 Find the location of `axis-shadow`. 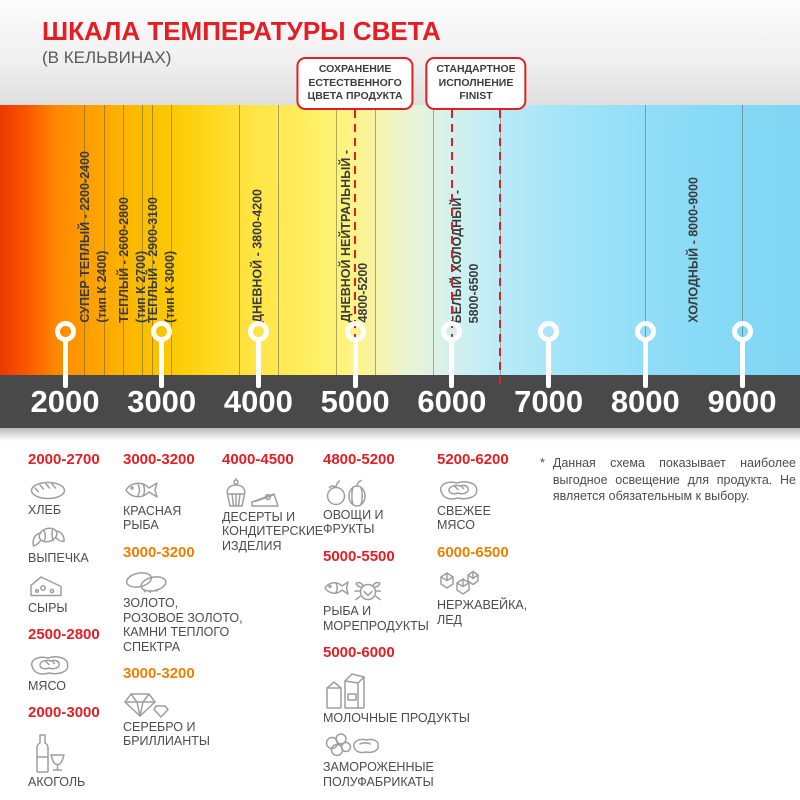

axis-shadow is located at coordinates (400, 434).